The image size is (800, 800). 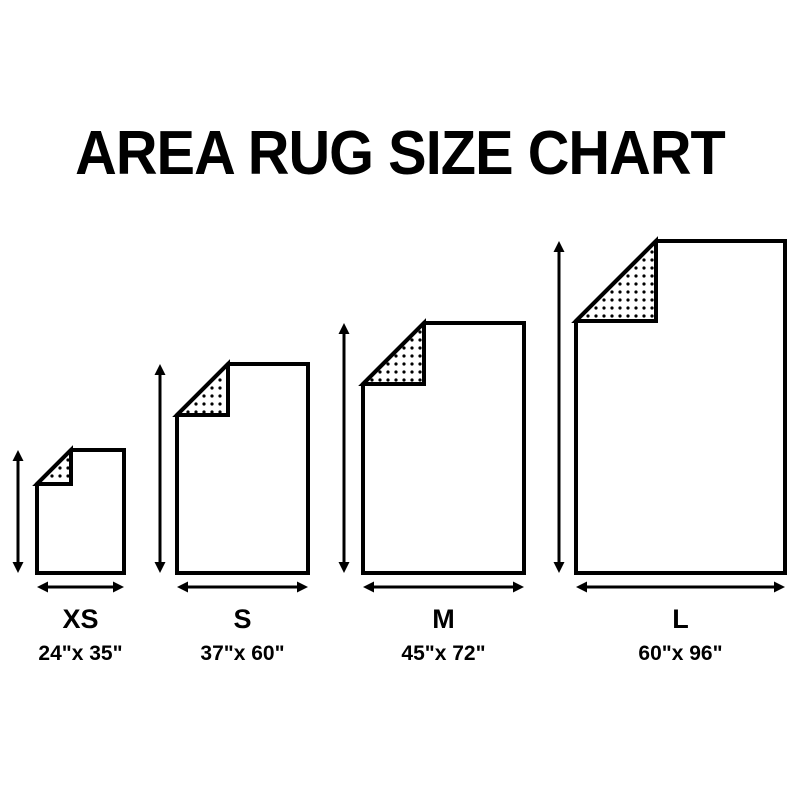 I want to click on length-arrow-head-bottom-s, so click(x=160, y=567).